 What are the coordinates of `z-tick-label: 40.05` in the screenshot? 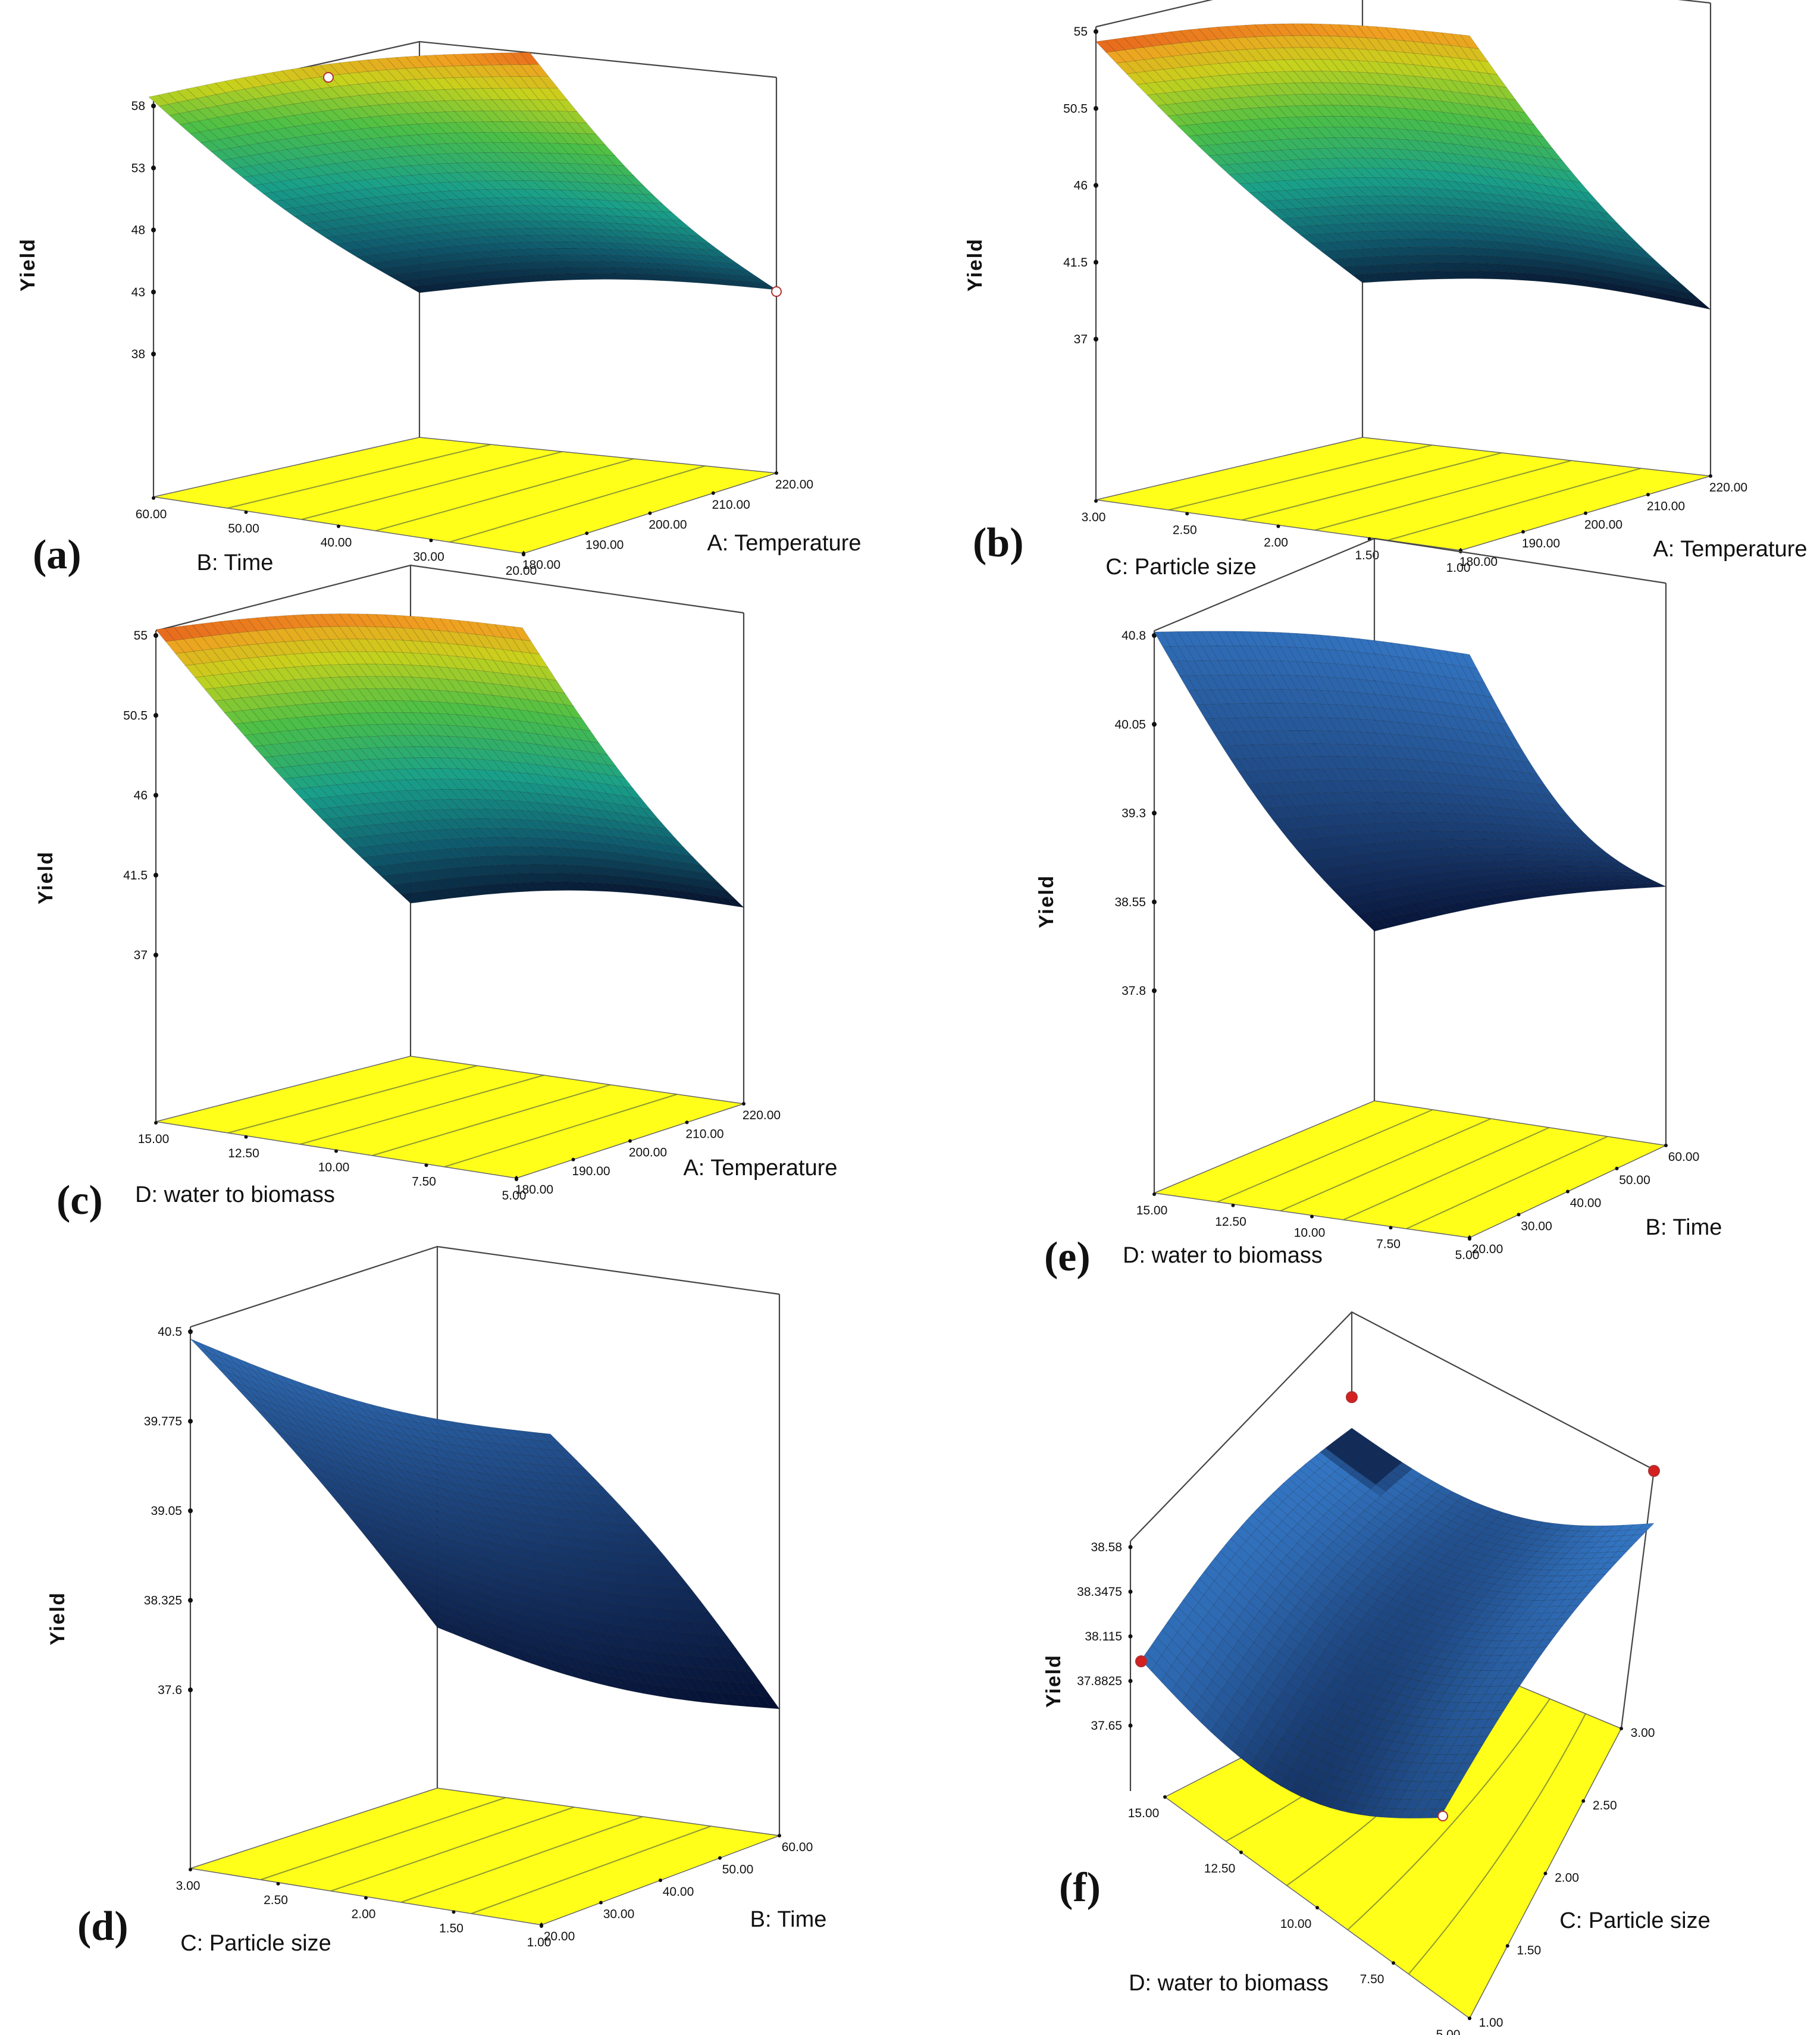 It's located at (1130, 724).